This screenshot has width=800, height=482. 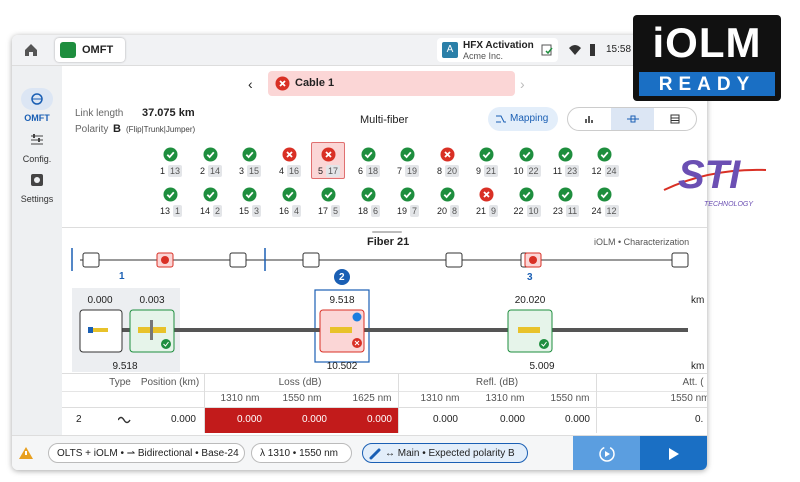 I want to click on fiber-id: 14, so click(x=204, y=211).